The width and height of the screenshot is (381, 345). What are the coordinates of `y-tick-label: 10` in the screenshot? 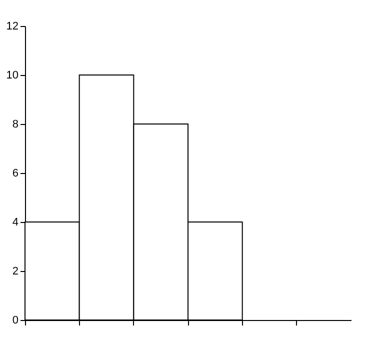 It's located at (12, 76).